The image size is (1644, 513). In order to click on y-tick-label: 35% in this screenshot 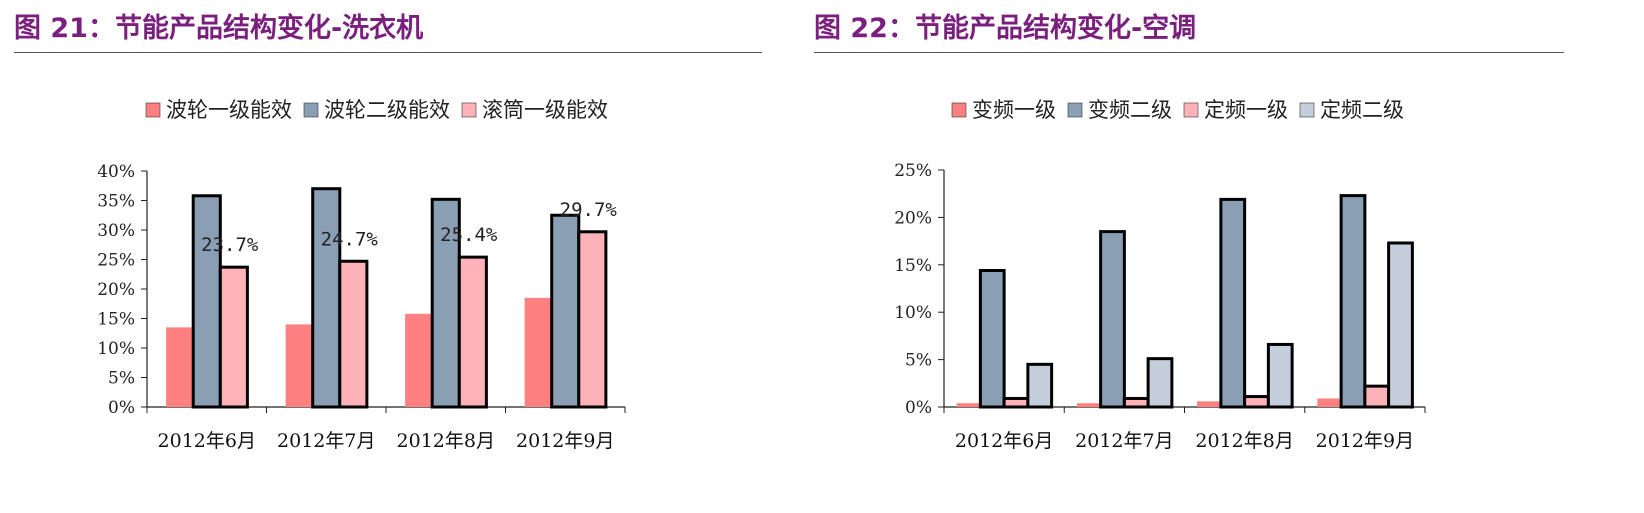, I will do `click(116, 202)`.